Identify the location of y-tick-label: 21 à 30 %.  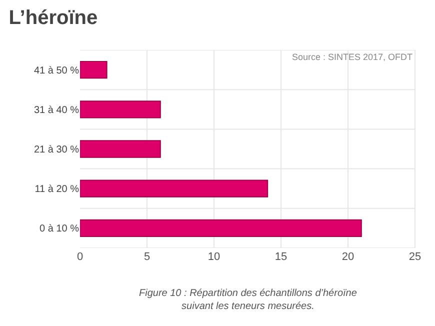
(57, 150).